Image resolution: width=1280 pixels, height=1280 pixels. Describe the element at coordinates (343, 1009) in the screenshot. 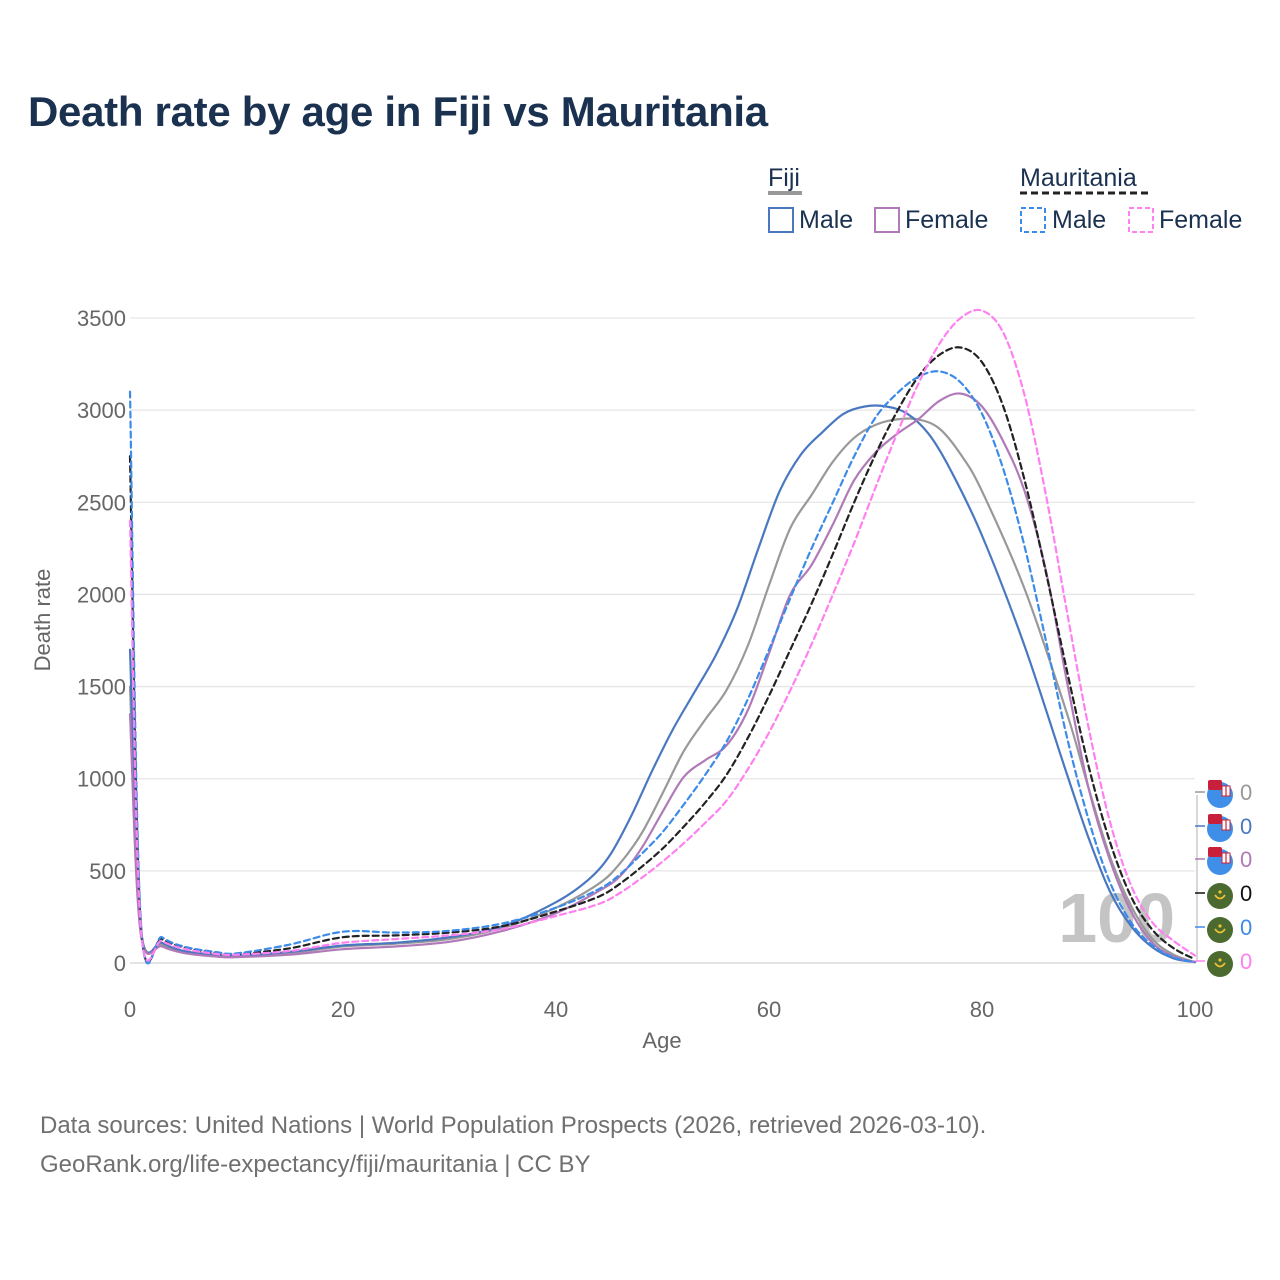

I see `x-tick-label: 20` at that location.